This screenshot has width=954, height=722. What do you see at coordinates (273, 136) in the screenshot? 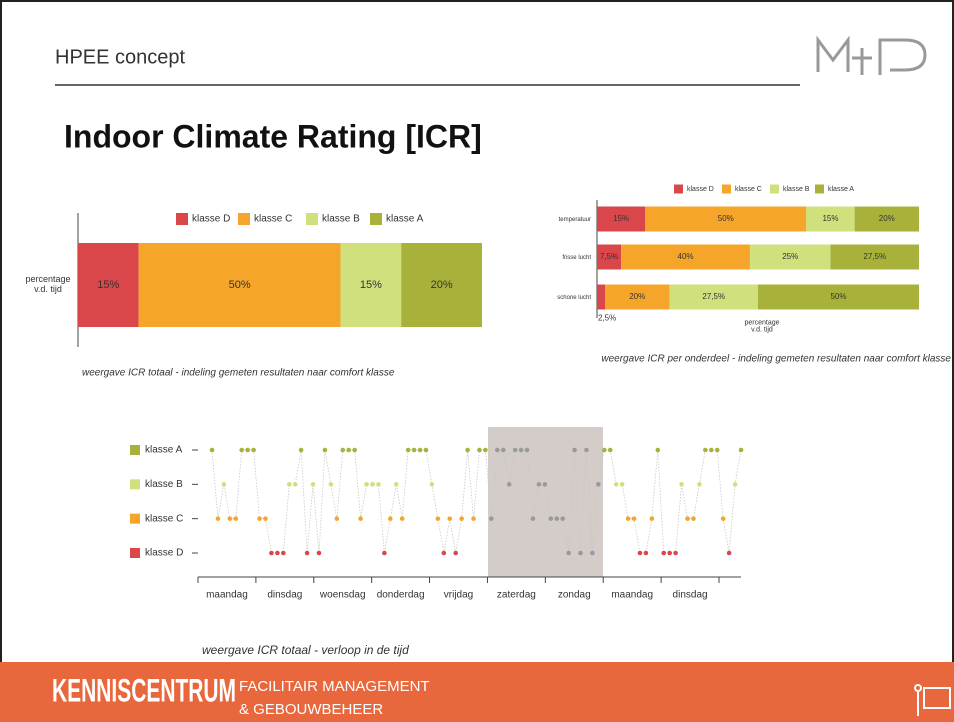
I see `heading: Indoor Climate Rating [ICR]` at bounding box center [273, 136].